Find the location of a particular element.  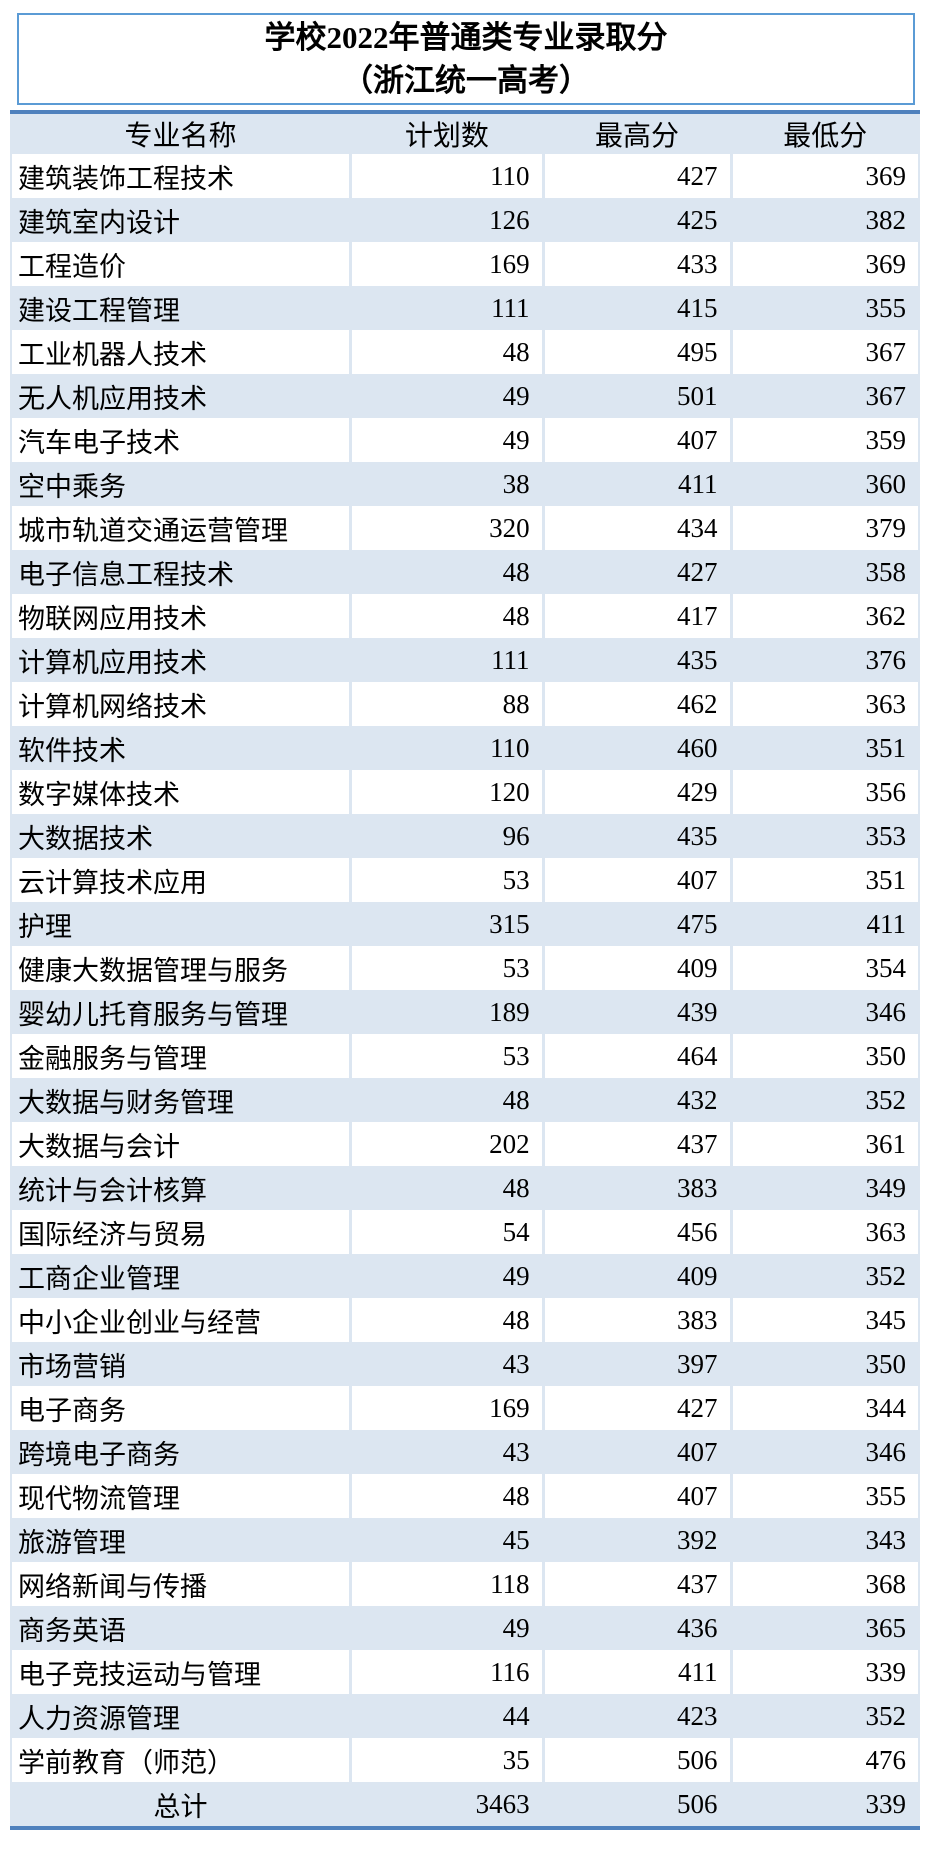

min-score-cell: 356 is located at coordinates (824, 792).